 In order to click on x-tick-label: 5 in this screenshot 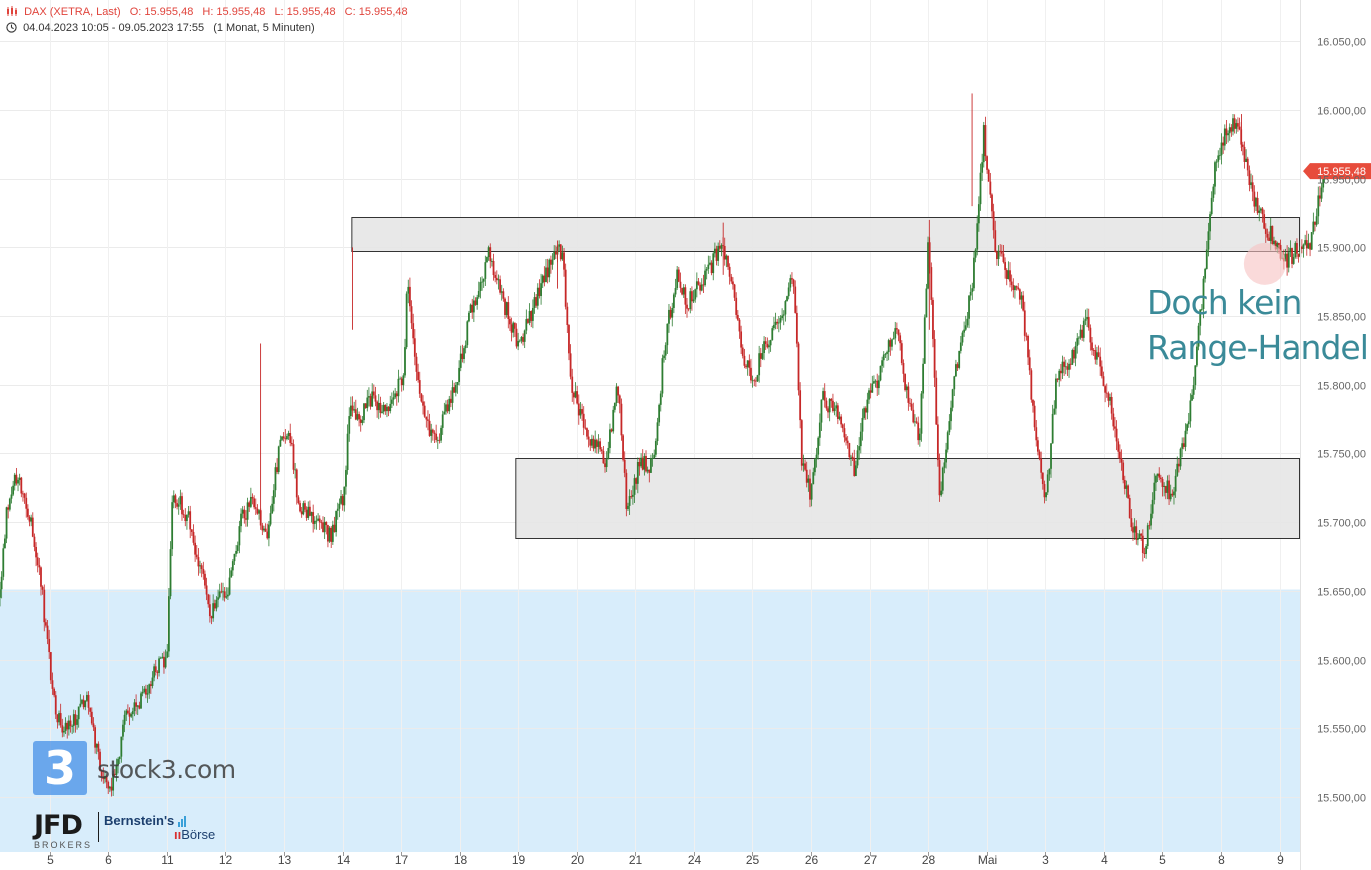, I will do `click(1162, 860)`.